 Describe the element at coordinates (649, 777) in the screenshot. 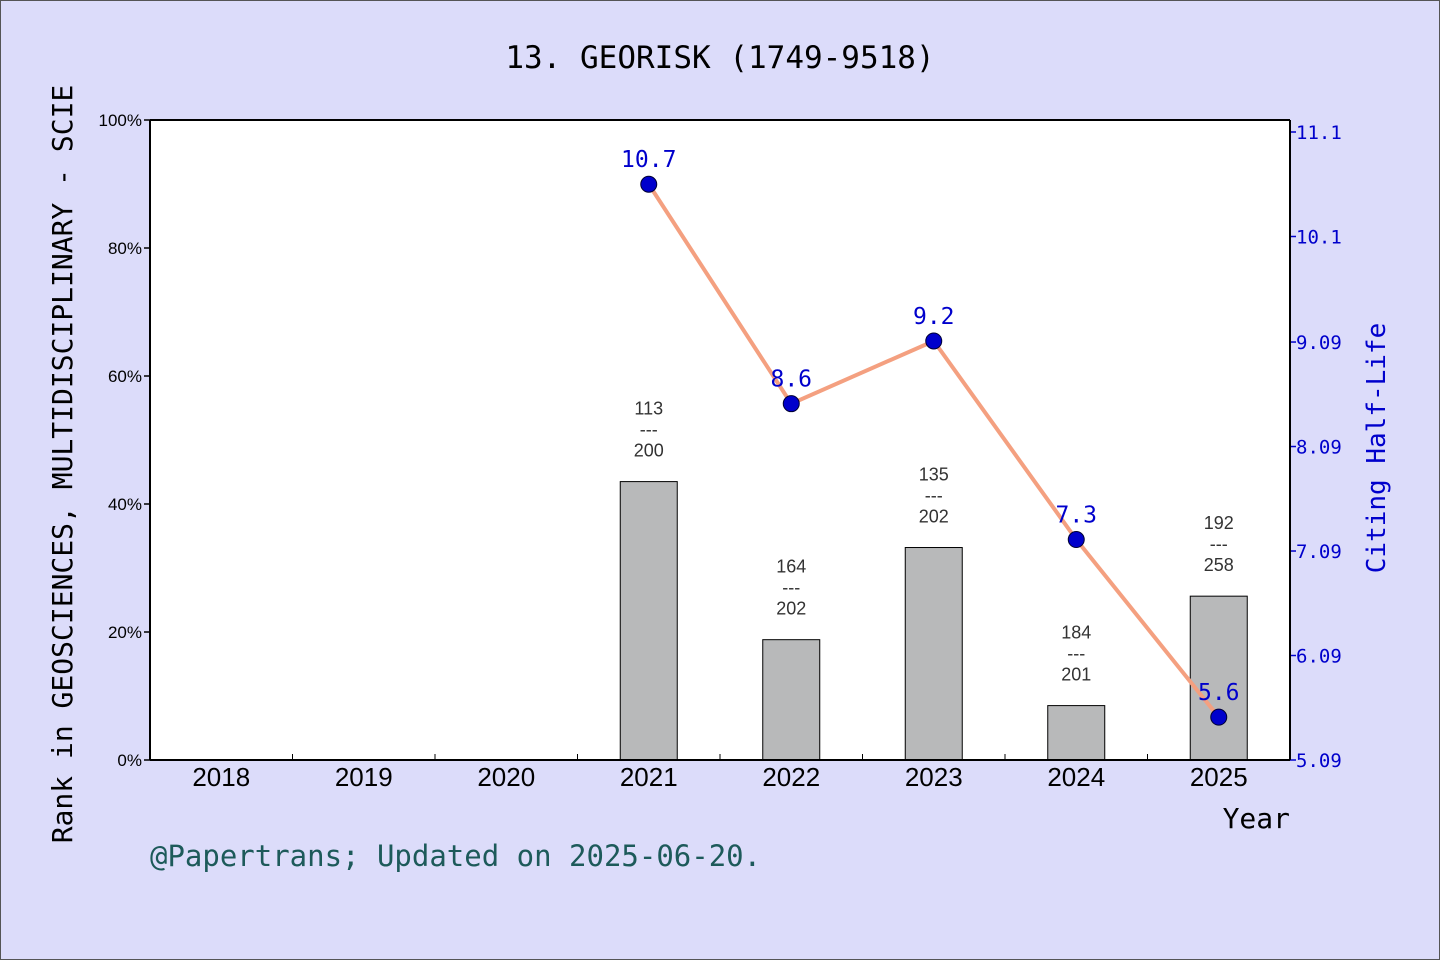

I see `x-tick-label: 2021` at that location.